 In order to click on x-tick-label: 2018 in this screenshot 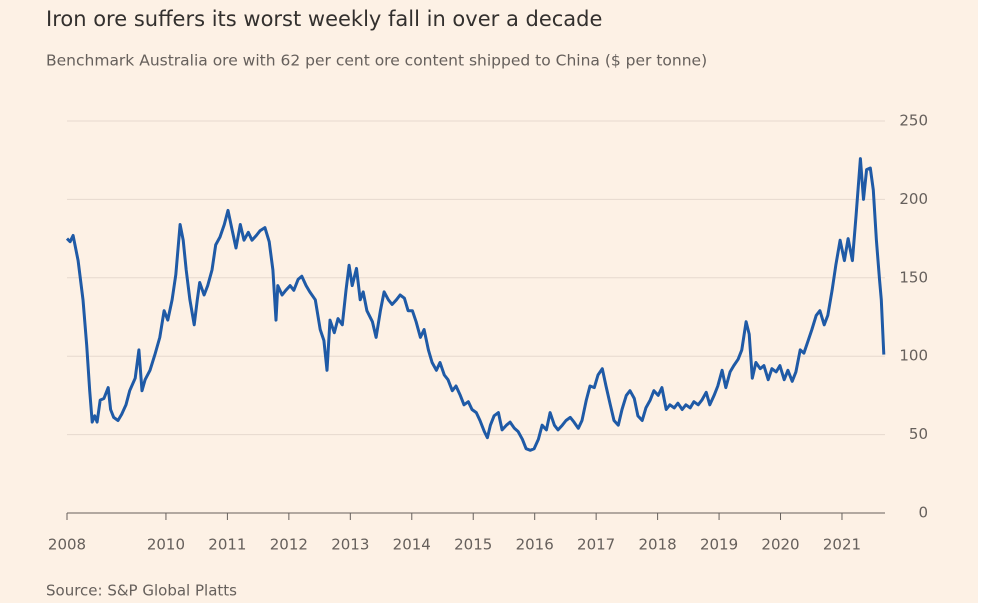, I will do `click(658, 545)`.